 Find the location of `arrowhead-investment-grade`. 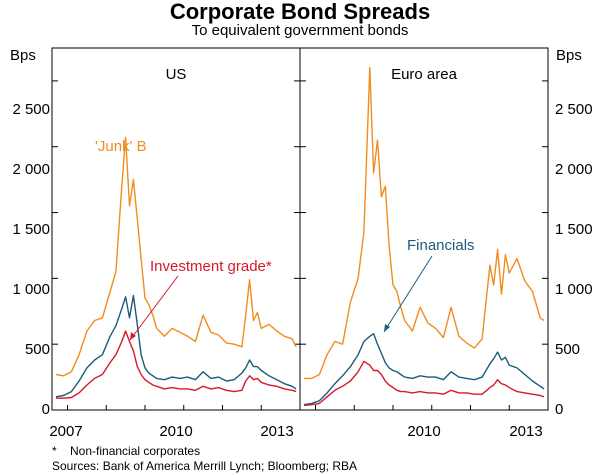

arrowhead-investment-grade is located at coordinates (133, 336).